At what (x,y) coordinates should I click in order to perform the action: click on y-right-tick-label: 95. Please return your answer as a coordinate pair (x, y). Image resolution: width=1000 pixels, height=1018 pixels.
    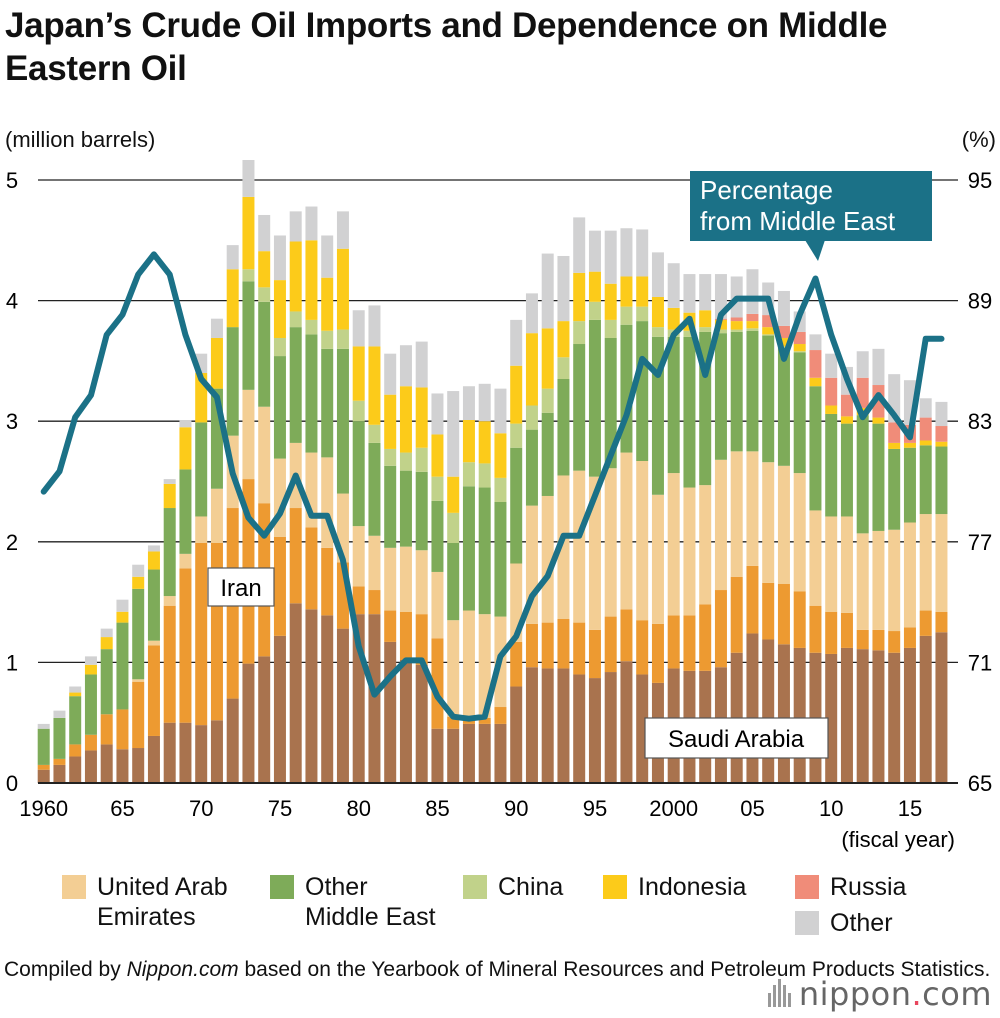
    Looking at the image, I should click on (980, 180).